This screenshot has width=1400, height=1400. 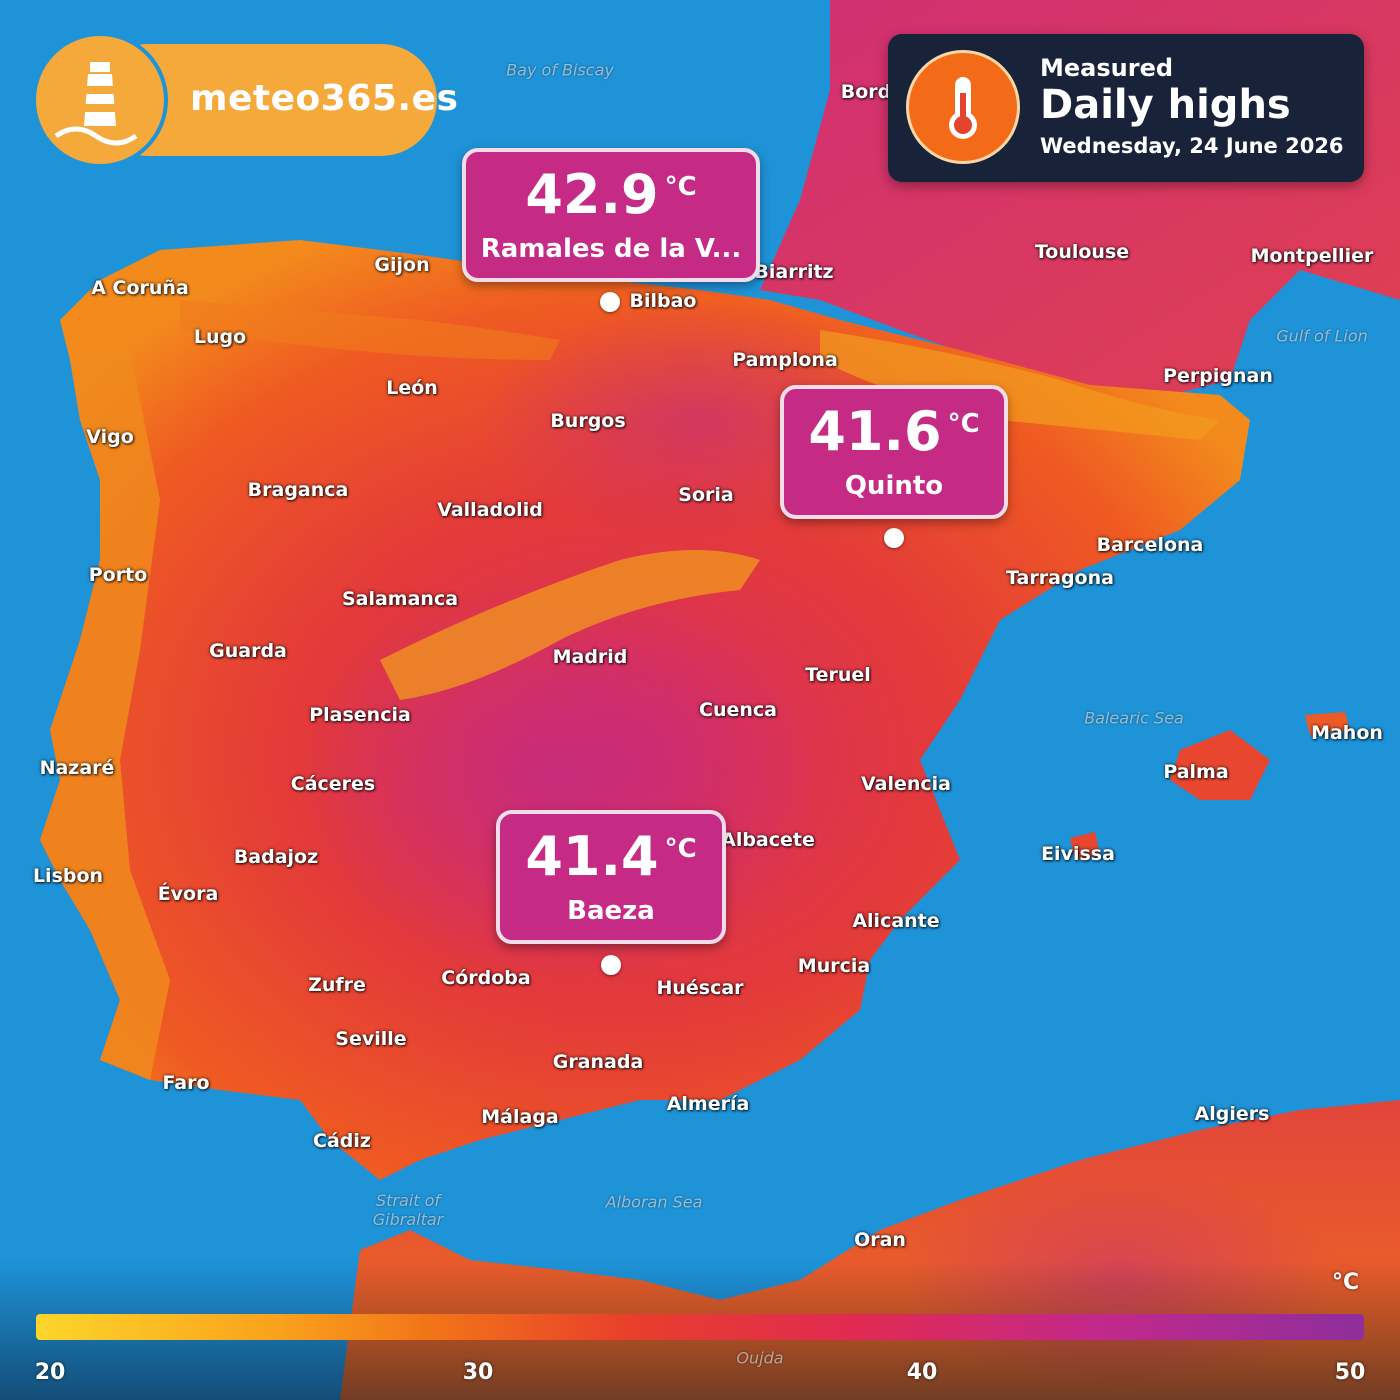 I want to click on city-label: Granada, so click(x=598, y=1062).